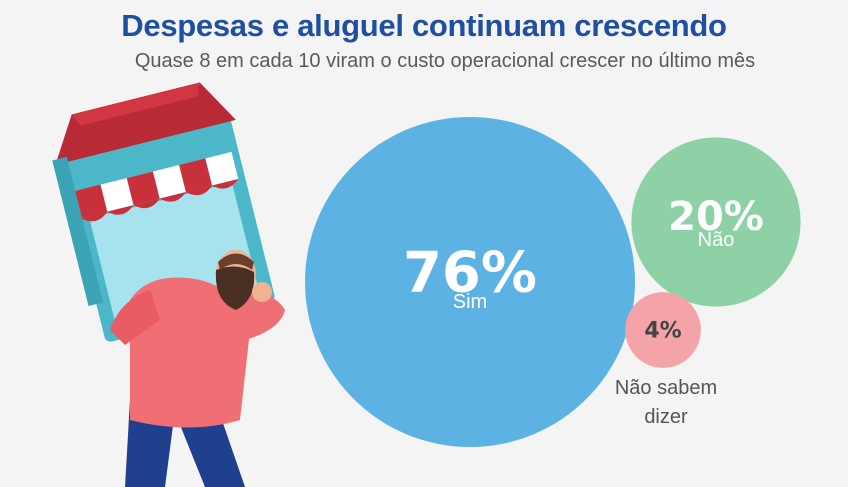 Image resolution: width=848 pixels, height=487 pixels. I want to click on bubble-name-label-1: Não, so click(716, 240).